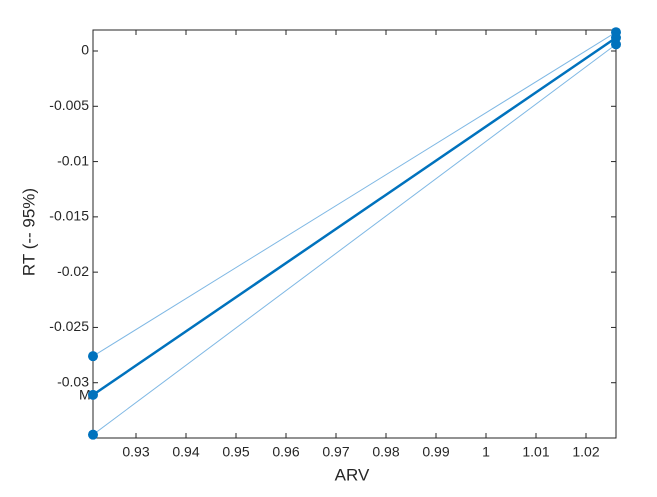 The image size is (657, 497). I want to click on y-tick-label: -0.03, so click(73, 381).